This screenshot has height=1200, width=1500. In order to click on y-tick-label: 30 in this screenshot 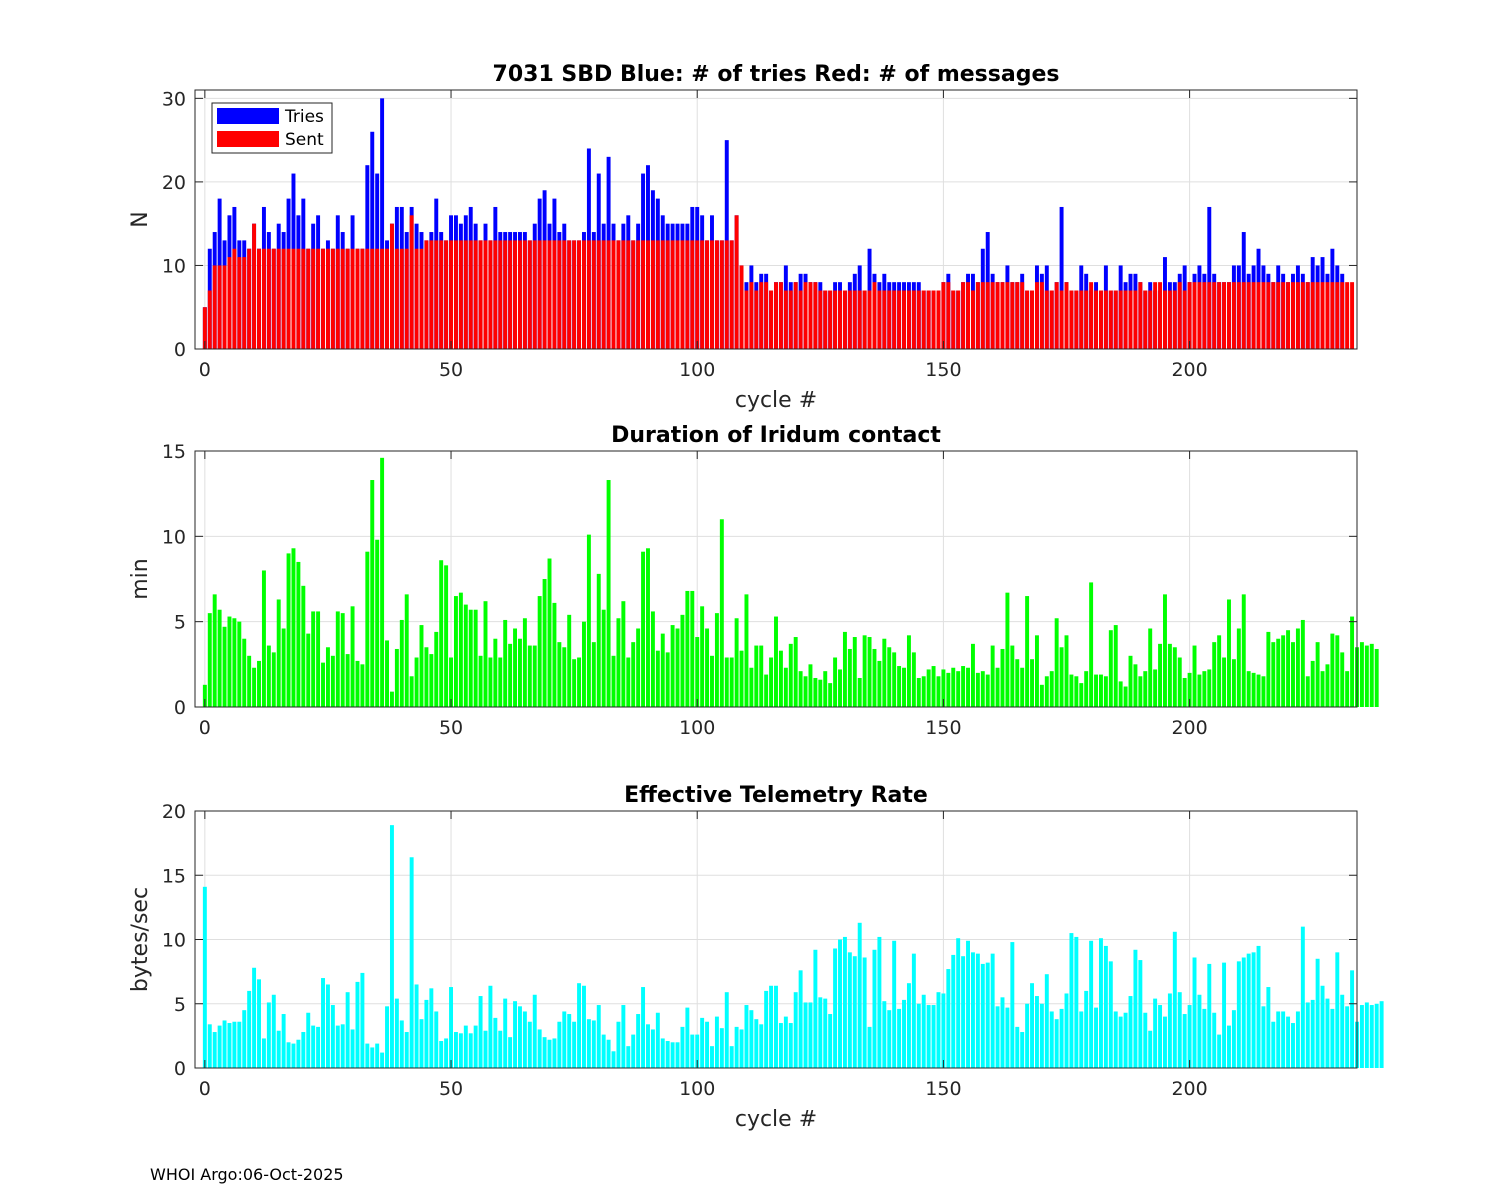, I will do `click(174, 99)`.